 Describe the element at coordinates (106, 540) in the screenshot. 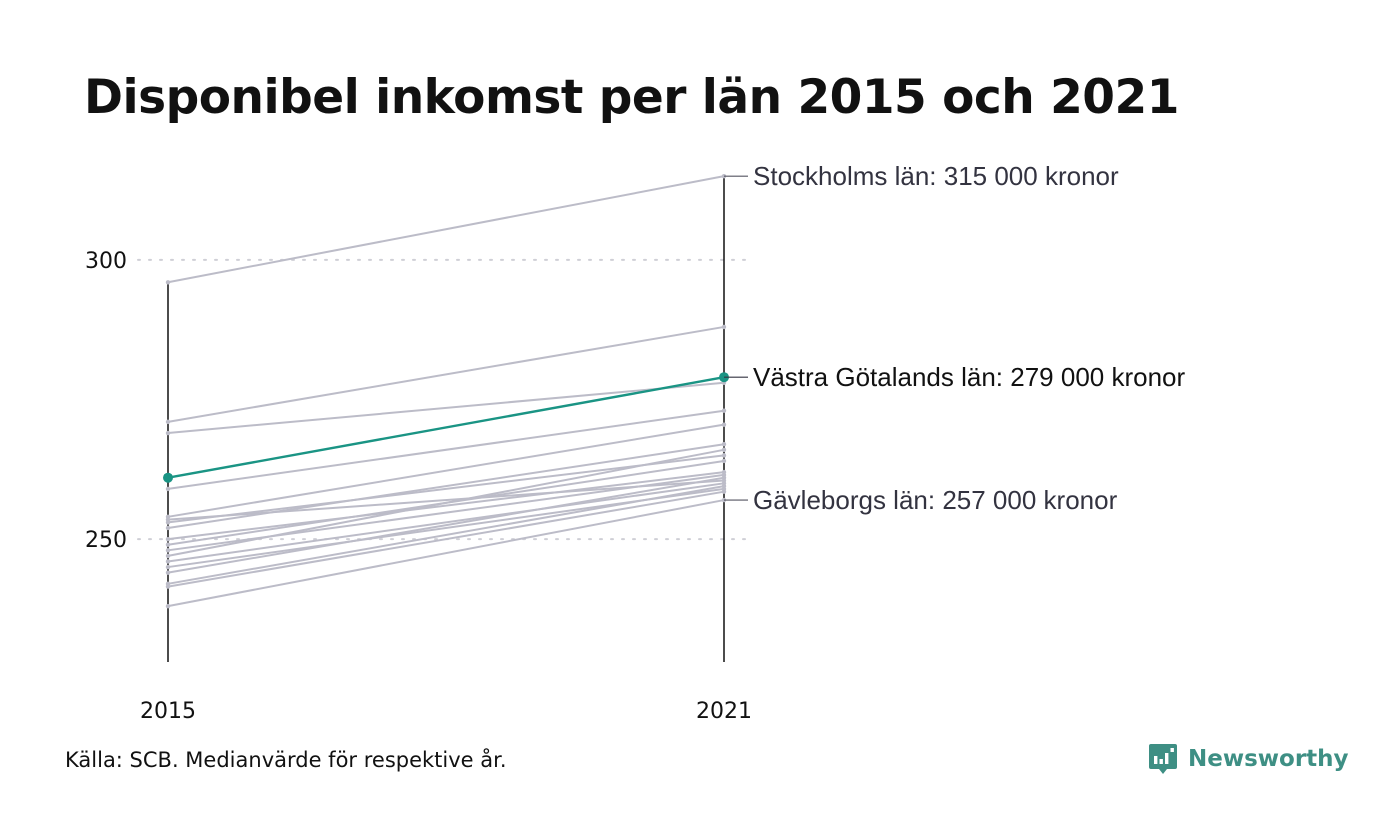

I see `y-tick-label: 250` at that location.